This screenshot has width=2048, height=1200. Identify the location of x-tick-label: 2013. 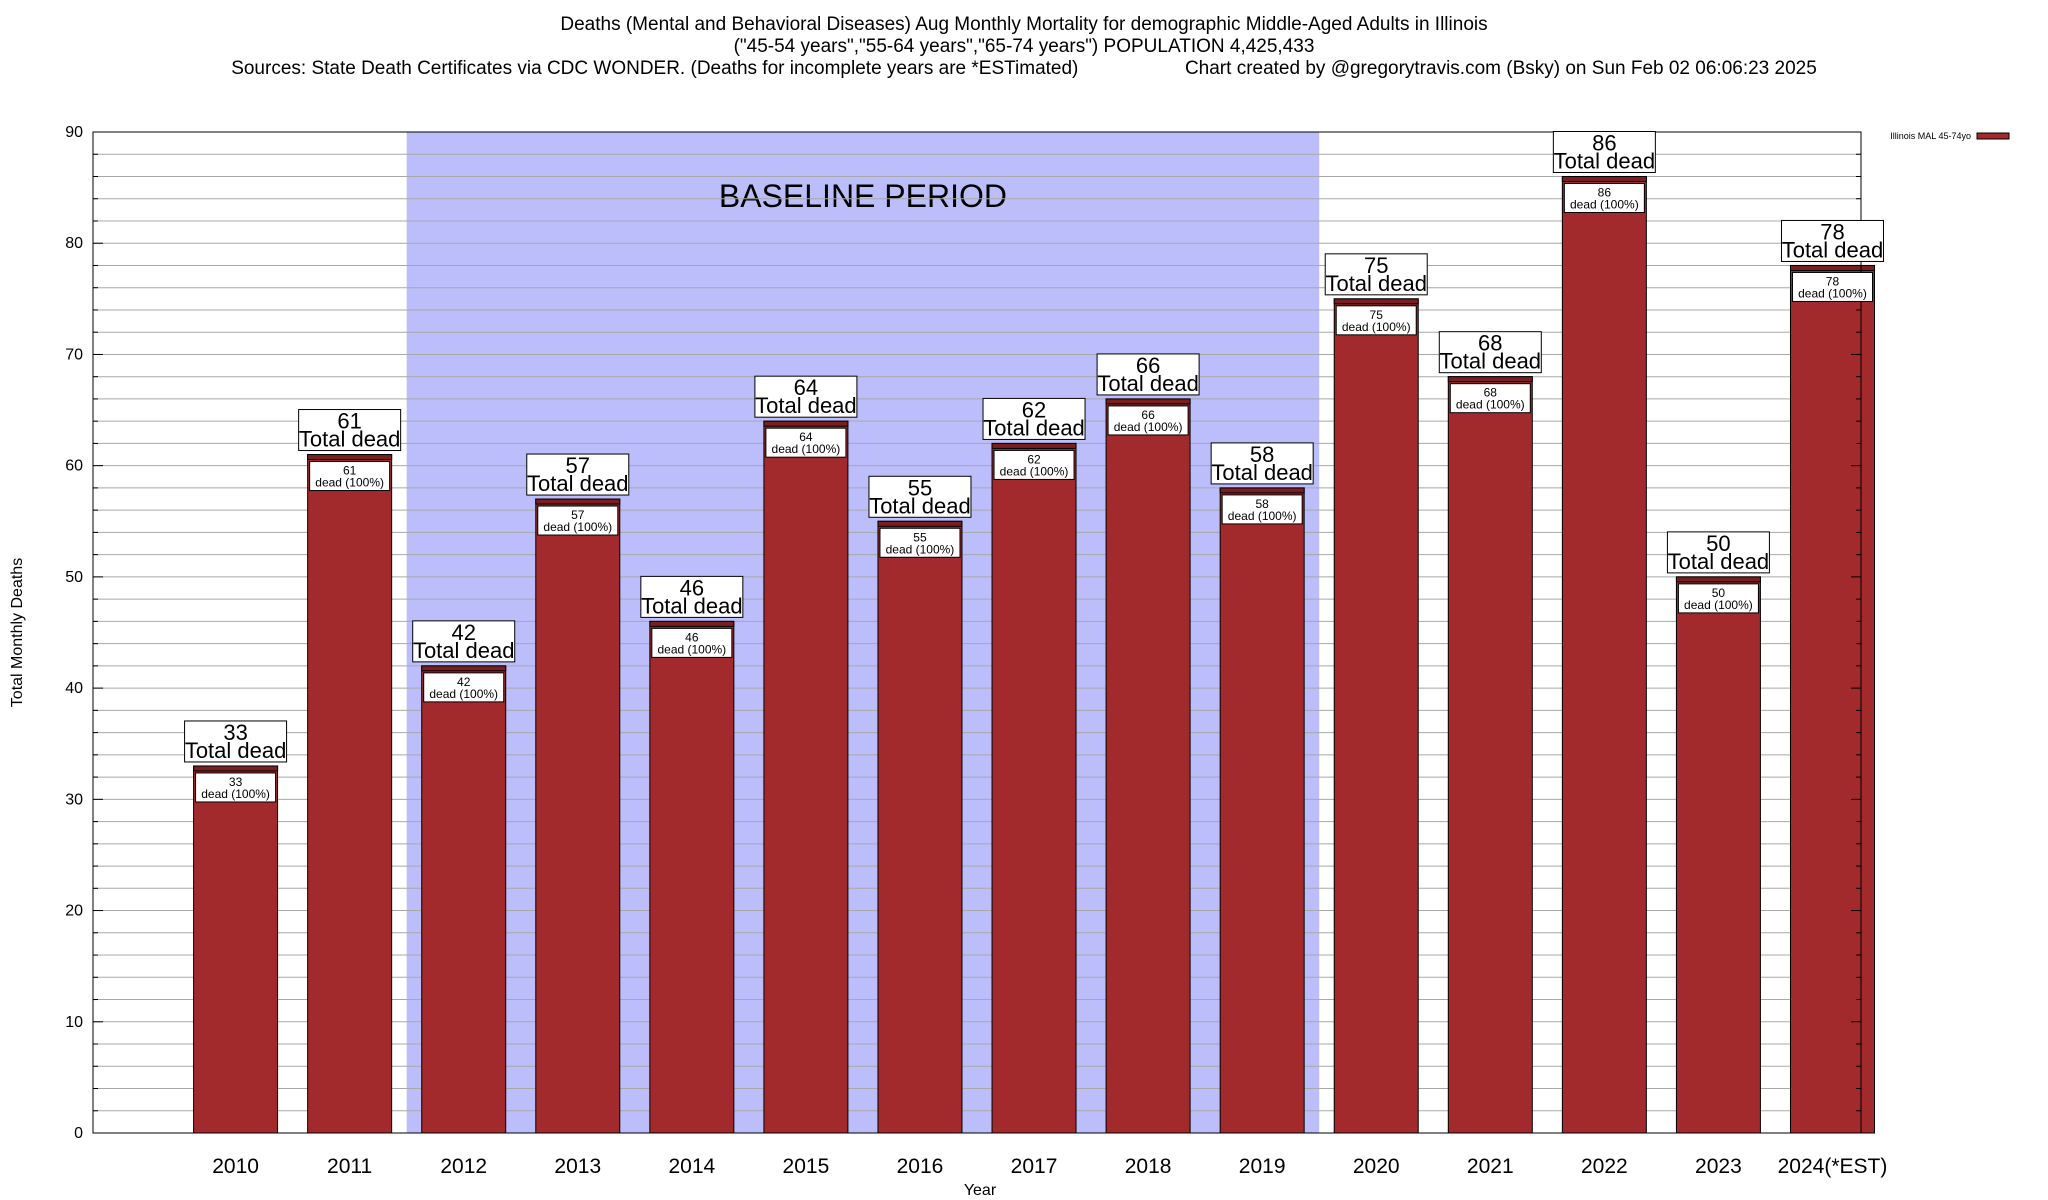
(577, 1166).